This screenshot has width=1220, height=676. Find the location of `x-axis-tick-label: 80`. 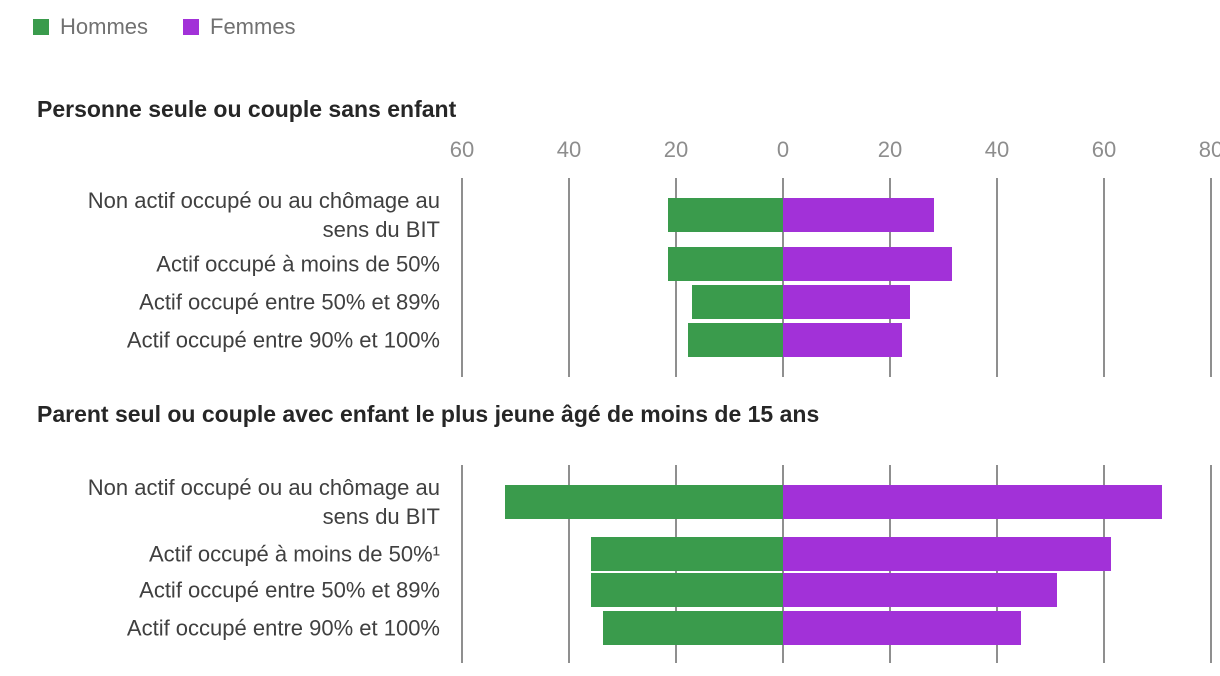

x-axis-tick-label: 80 is located at coordinates (1209, 149).